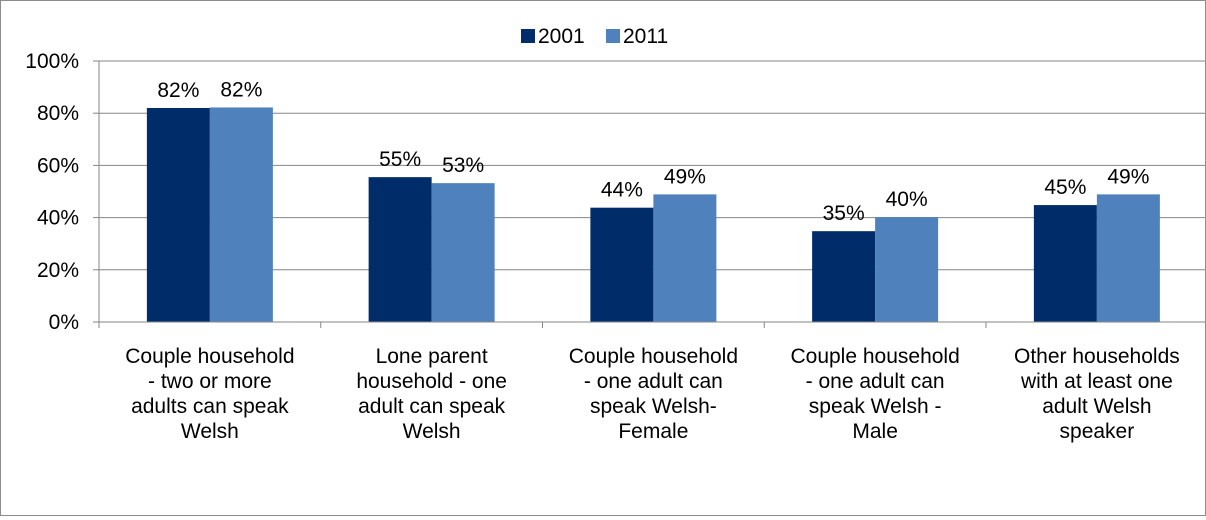 Image resolution: width=1206 pixels, height=520 pixels. I want to click on legend: 2001 2011, so click(594, 36).